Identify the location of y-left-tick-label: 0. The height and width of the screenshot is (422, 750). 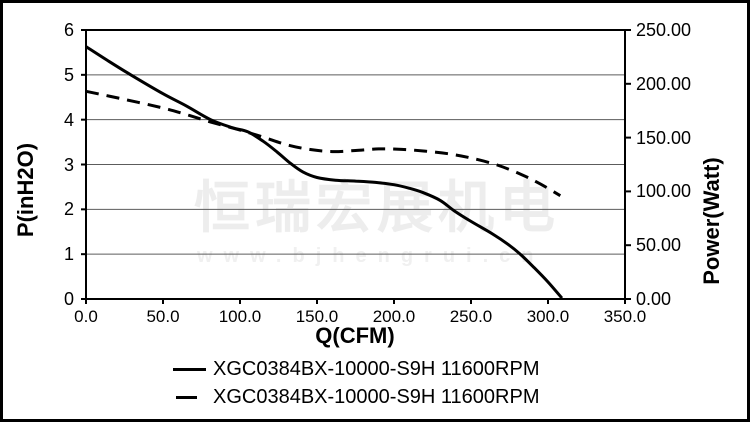
(68, 299).